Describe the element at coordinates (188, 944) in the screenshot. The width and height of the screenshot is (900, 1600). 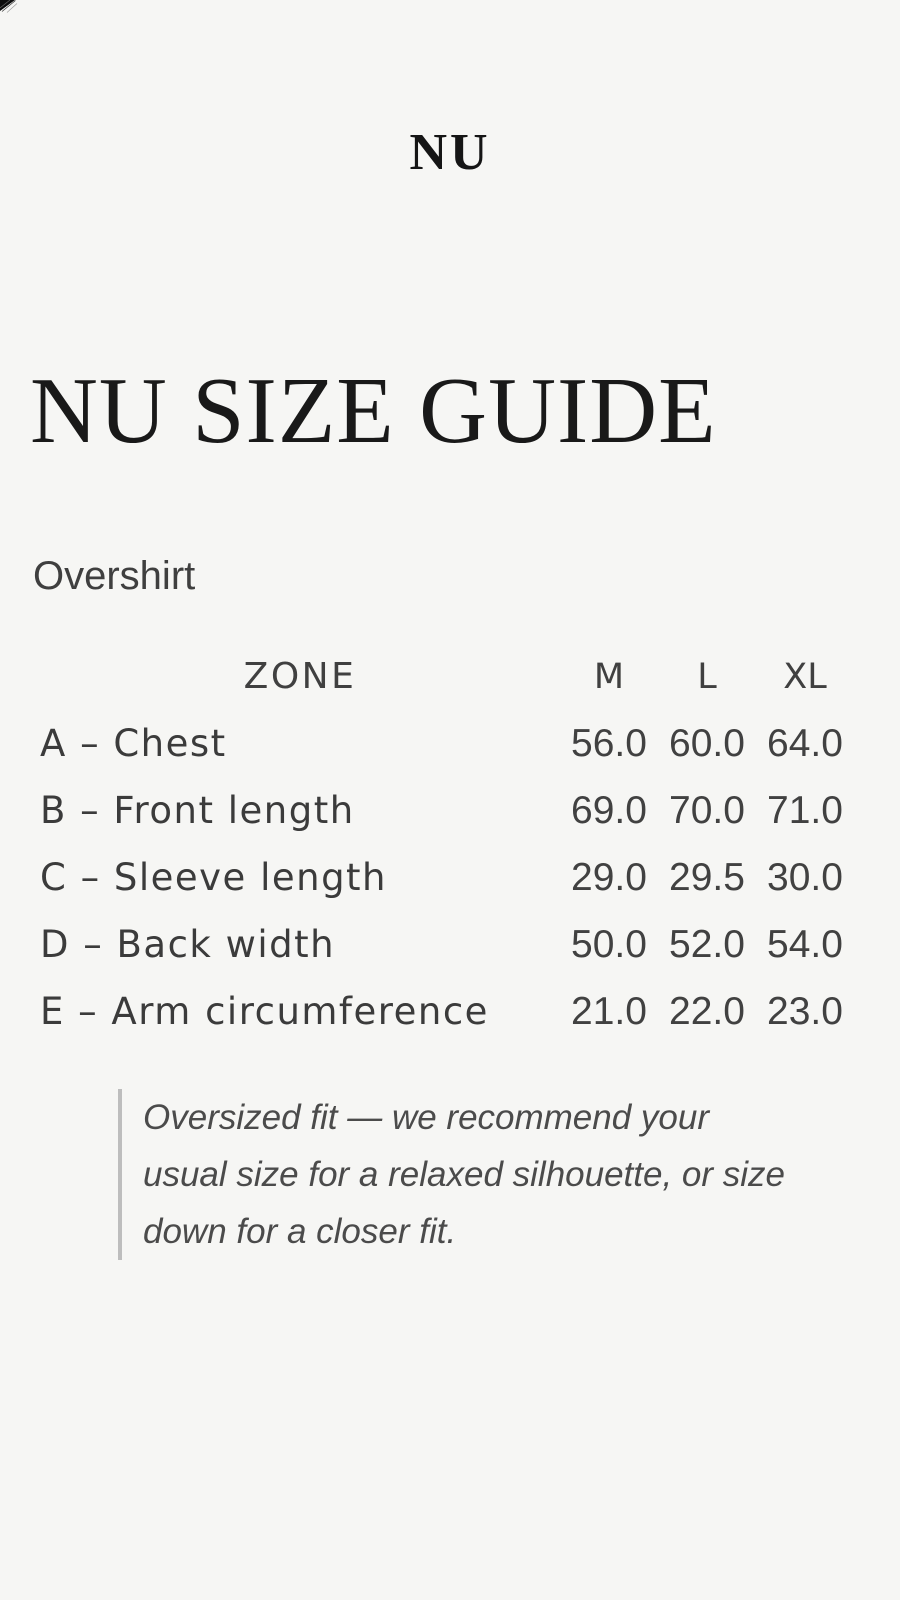
I see `row-label: D – Back width` at that location.